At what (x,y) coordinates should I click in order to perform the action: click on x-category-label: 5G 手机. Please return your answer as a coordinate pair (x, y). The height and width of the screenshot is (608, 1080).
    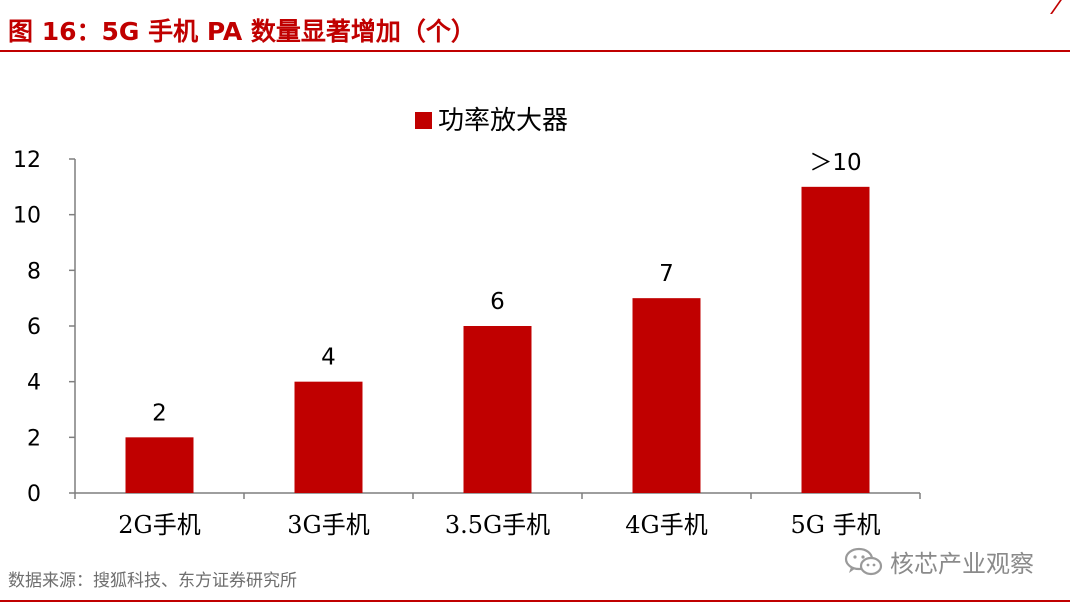
    Looking at the image, I should click on (835, 525).